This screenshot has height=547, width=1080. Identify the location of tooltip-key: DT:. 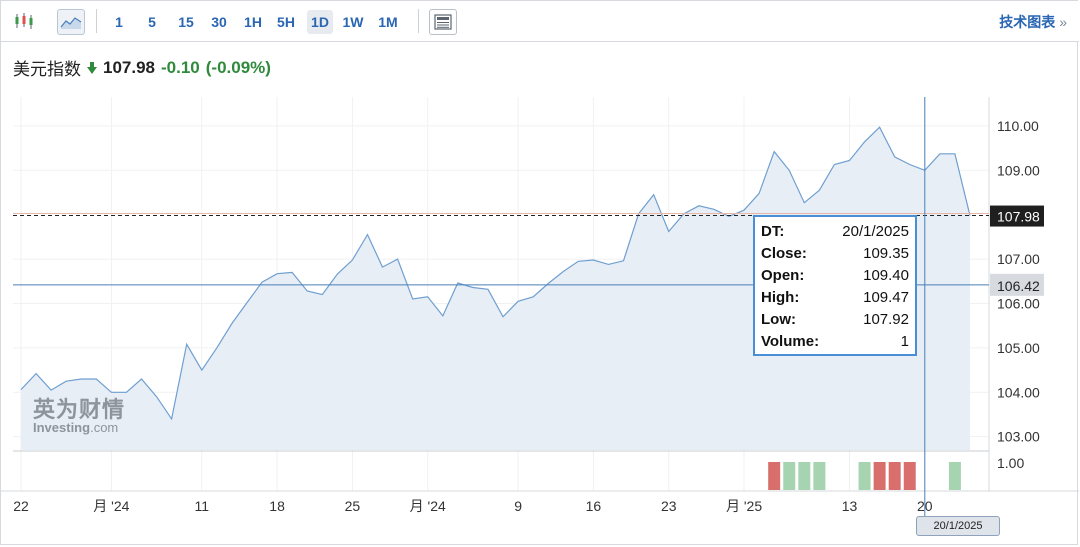
(773, 231).